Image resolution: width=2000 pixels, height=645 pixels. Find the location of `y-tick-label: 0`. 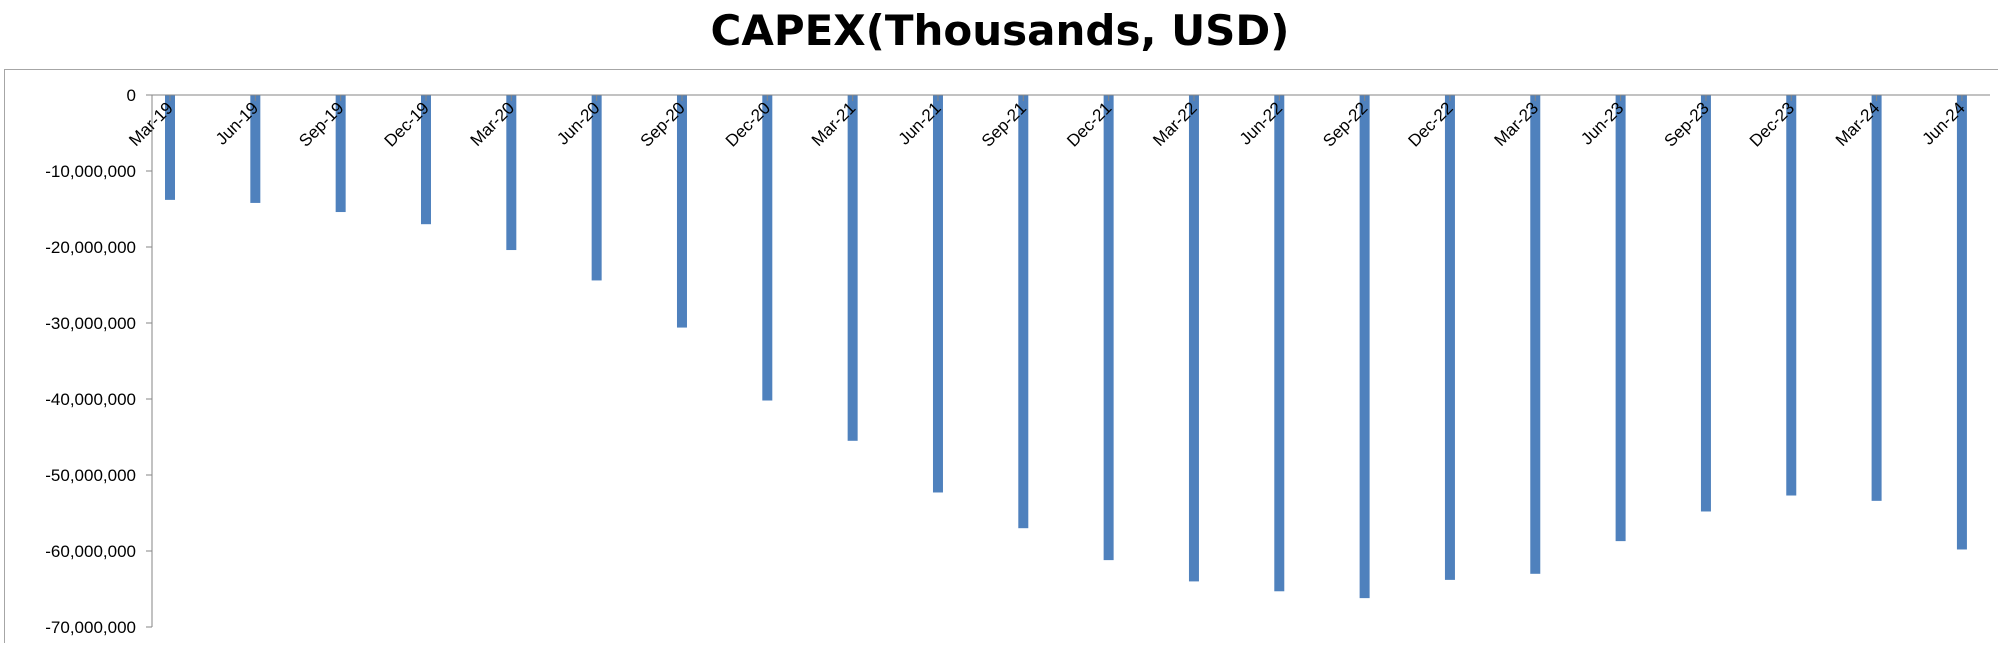

y-tick-label: 0 is located at coordinates (131, 95).